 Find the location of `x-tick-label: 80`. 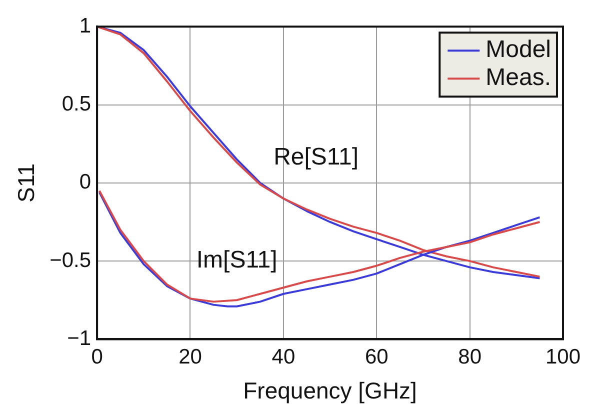

x-tick-label: 80 is located at coordinates (470, 357).